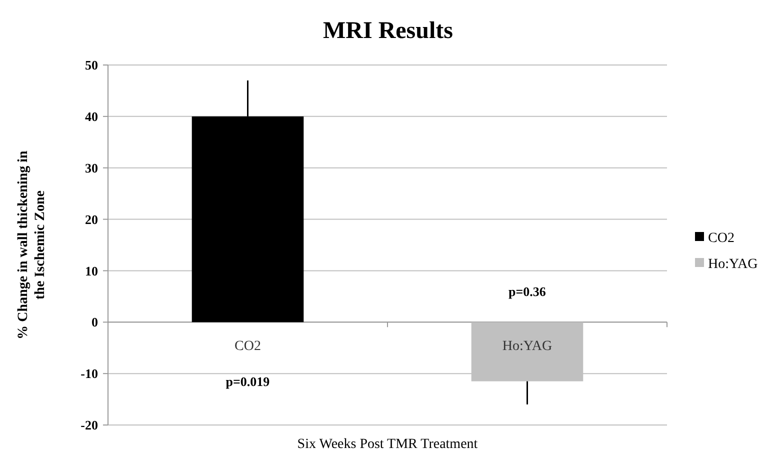 The height and width of the screenshot is (458, 776). Describe the element at coordinates (248, 382) in the screenshot. I see `annotation: p=0.019` at that location.